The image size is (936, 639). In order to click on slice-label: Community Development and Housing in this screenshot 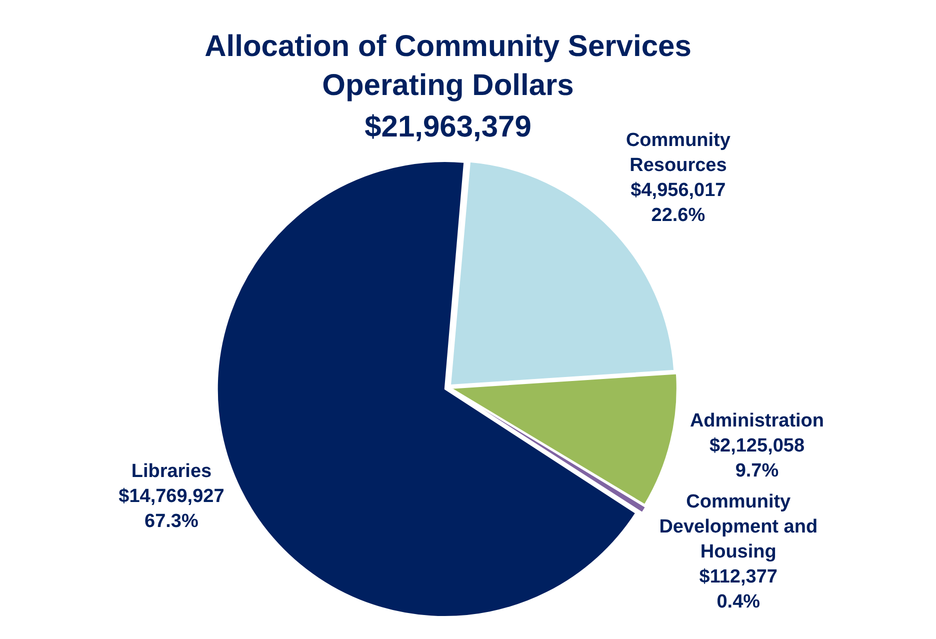, I will do `click(738, 527)`.